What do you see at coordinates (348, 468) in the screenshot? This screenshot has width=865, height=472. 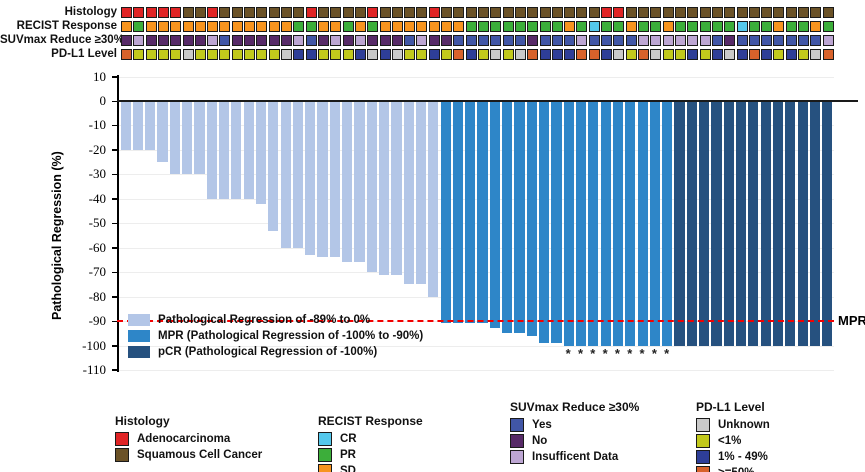 I see `legend-label: SD` at bounding box center [348, 468].